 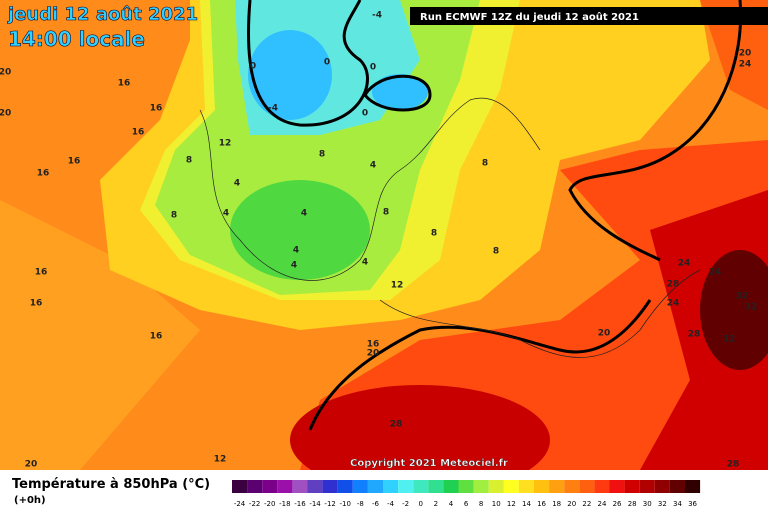 I want to click on scale-label: 26, so click(x=617, y=504).